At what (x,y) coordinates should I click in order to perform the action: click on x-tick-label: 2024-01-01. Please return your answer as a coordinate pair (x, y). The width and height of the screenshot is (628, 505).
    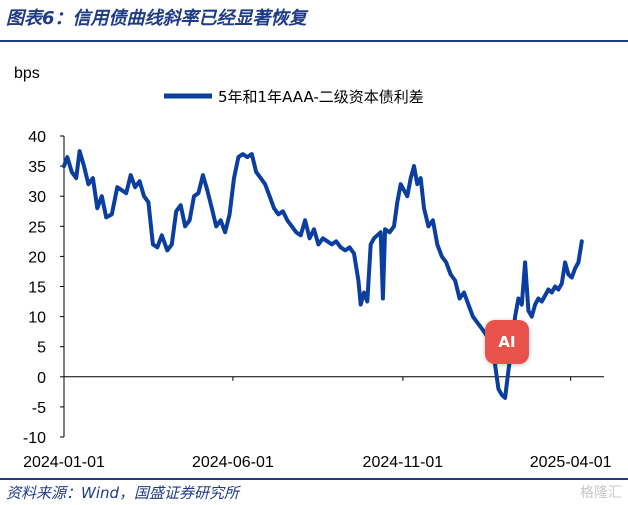
    Looking at the image, I should click on (64, 462).